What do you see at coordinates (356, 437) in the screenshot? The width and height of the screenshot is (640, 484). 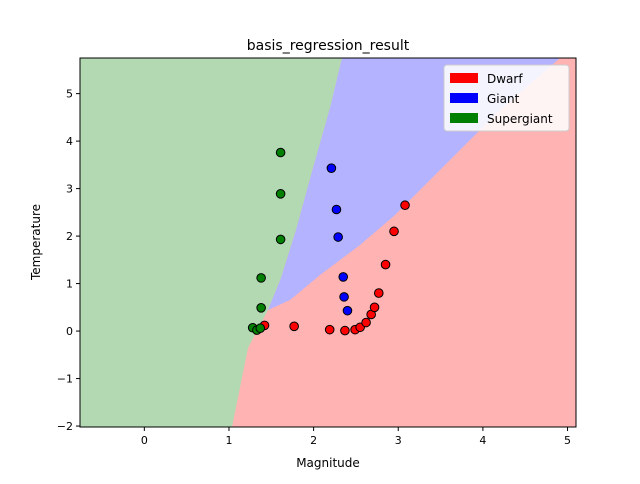 I see `x-axis: 0 1 2 3 4 5` at bounding box center [356, 437].